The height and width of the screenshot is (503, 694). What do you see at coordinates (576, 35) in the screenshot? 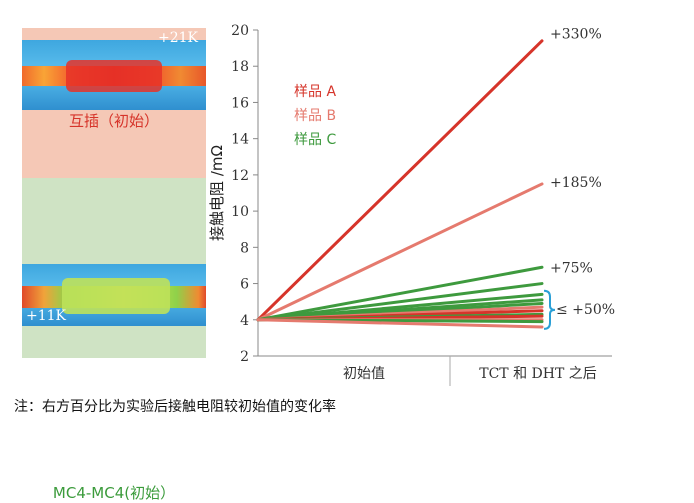
I see `percent-label: +330%` at bounding box center [576, 35].